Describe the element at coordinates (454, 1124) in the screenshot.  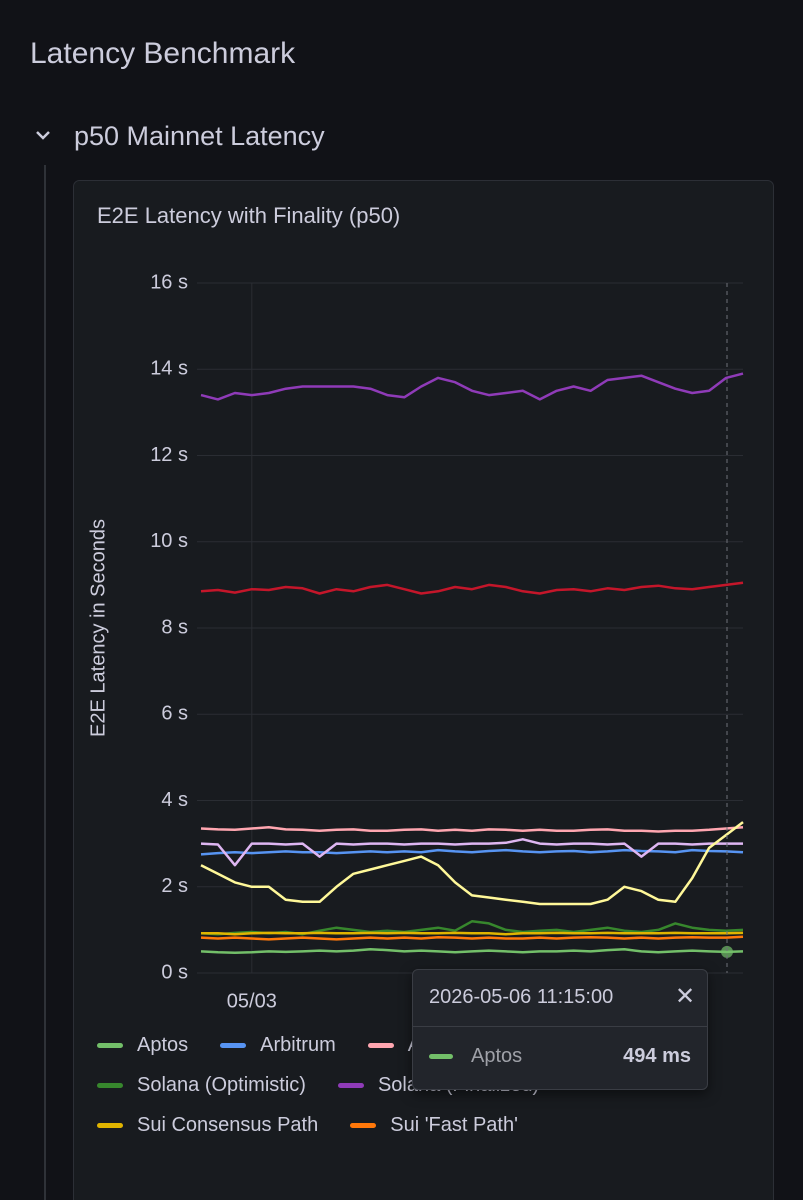
I see `legend-label: Sui 'Fast Path'` at that location.